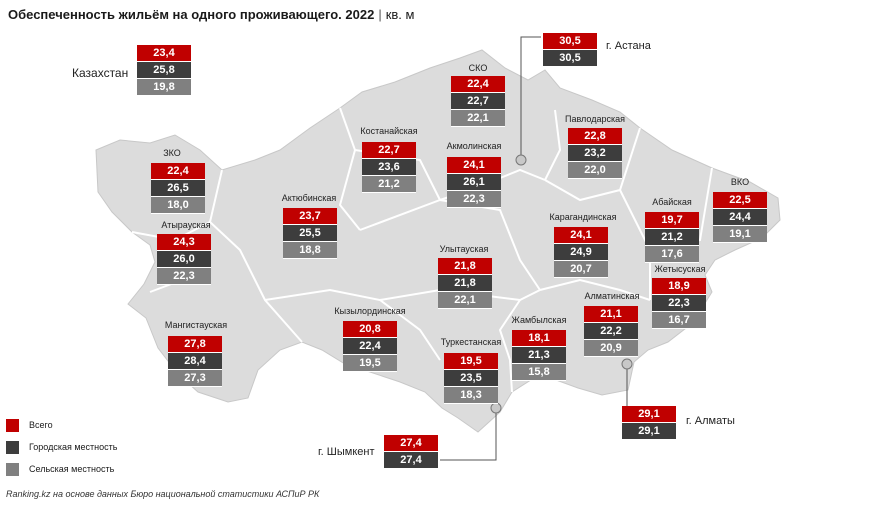 The height and width of the screenshot is (505, 872). I want to click on astana-marker, so click(521, 160).